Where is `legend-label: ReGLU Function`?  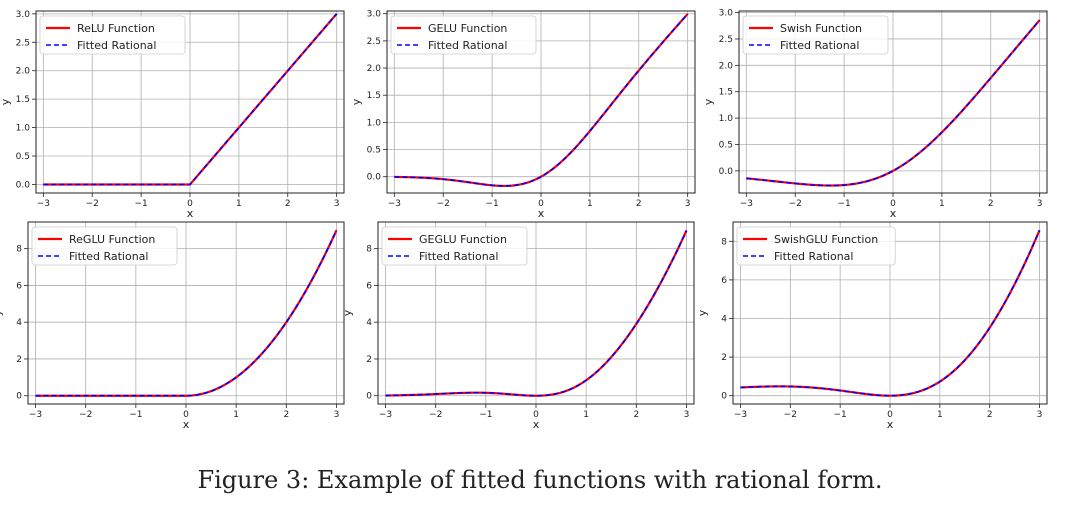
legend-label: ReGLU Function is located at coordinates (112, 239).